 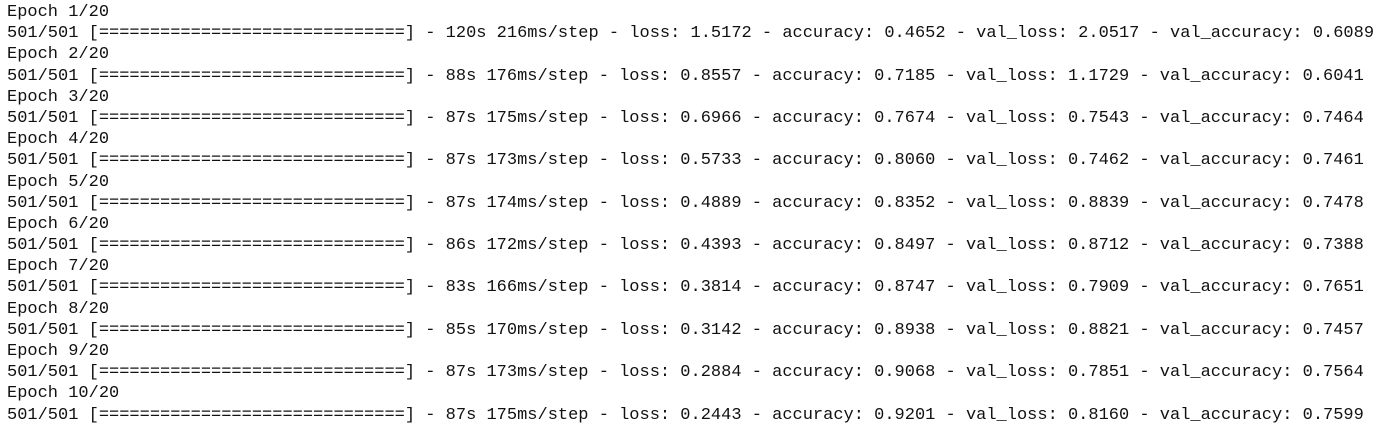 What do you see at coordinates (58, 309) in the screenshot?
I see `epoch-header: Epoch 8/20` at bounding box center [58, 309].